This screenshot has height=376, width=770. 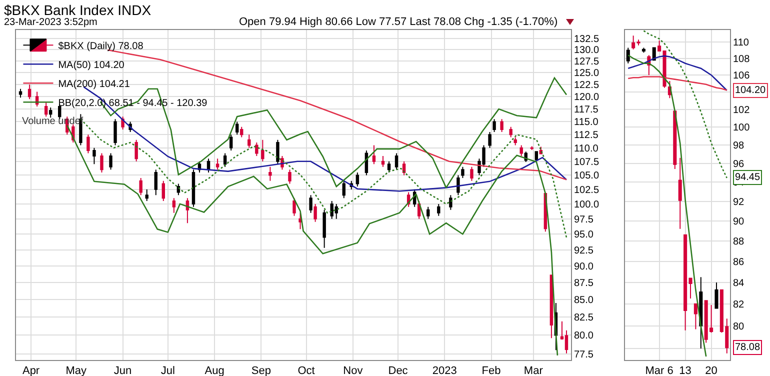 What do you see at coordinates (584, 220) in the screenshot?
I see `y-tick-label: 97.5` at bounding box center [584, 220].